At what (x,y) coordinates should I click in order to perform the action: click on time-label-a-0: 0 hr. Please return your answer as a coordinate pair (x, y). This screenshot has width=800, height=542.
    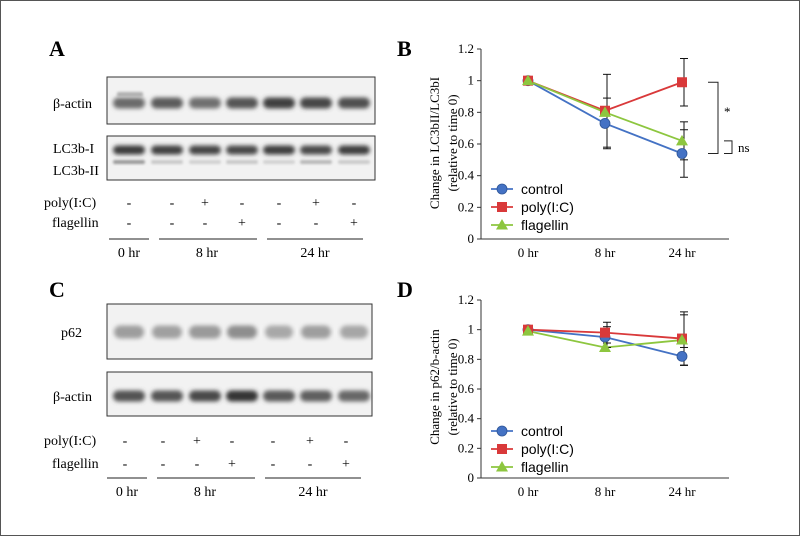
    Looking at the image, I should click on (129, 253).